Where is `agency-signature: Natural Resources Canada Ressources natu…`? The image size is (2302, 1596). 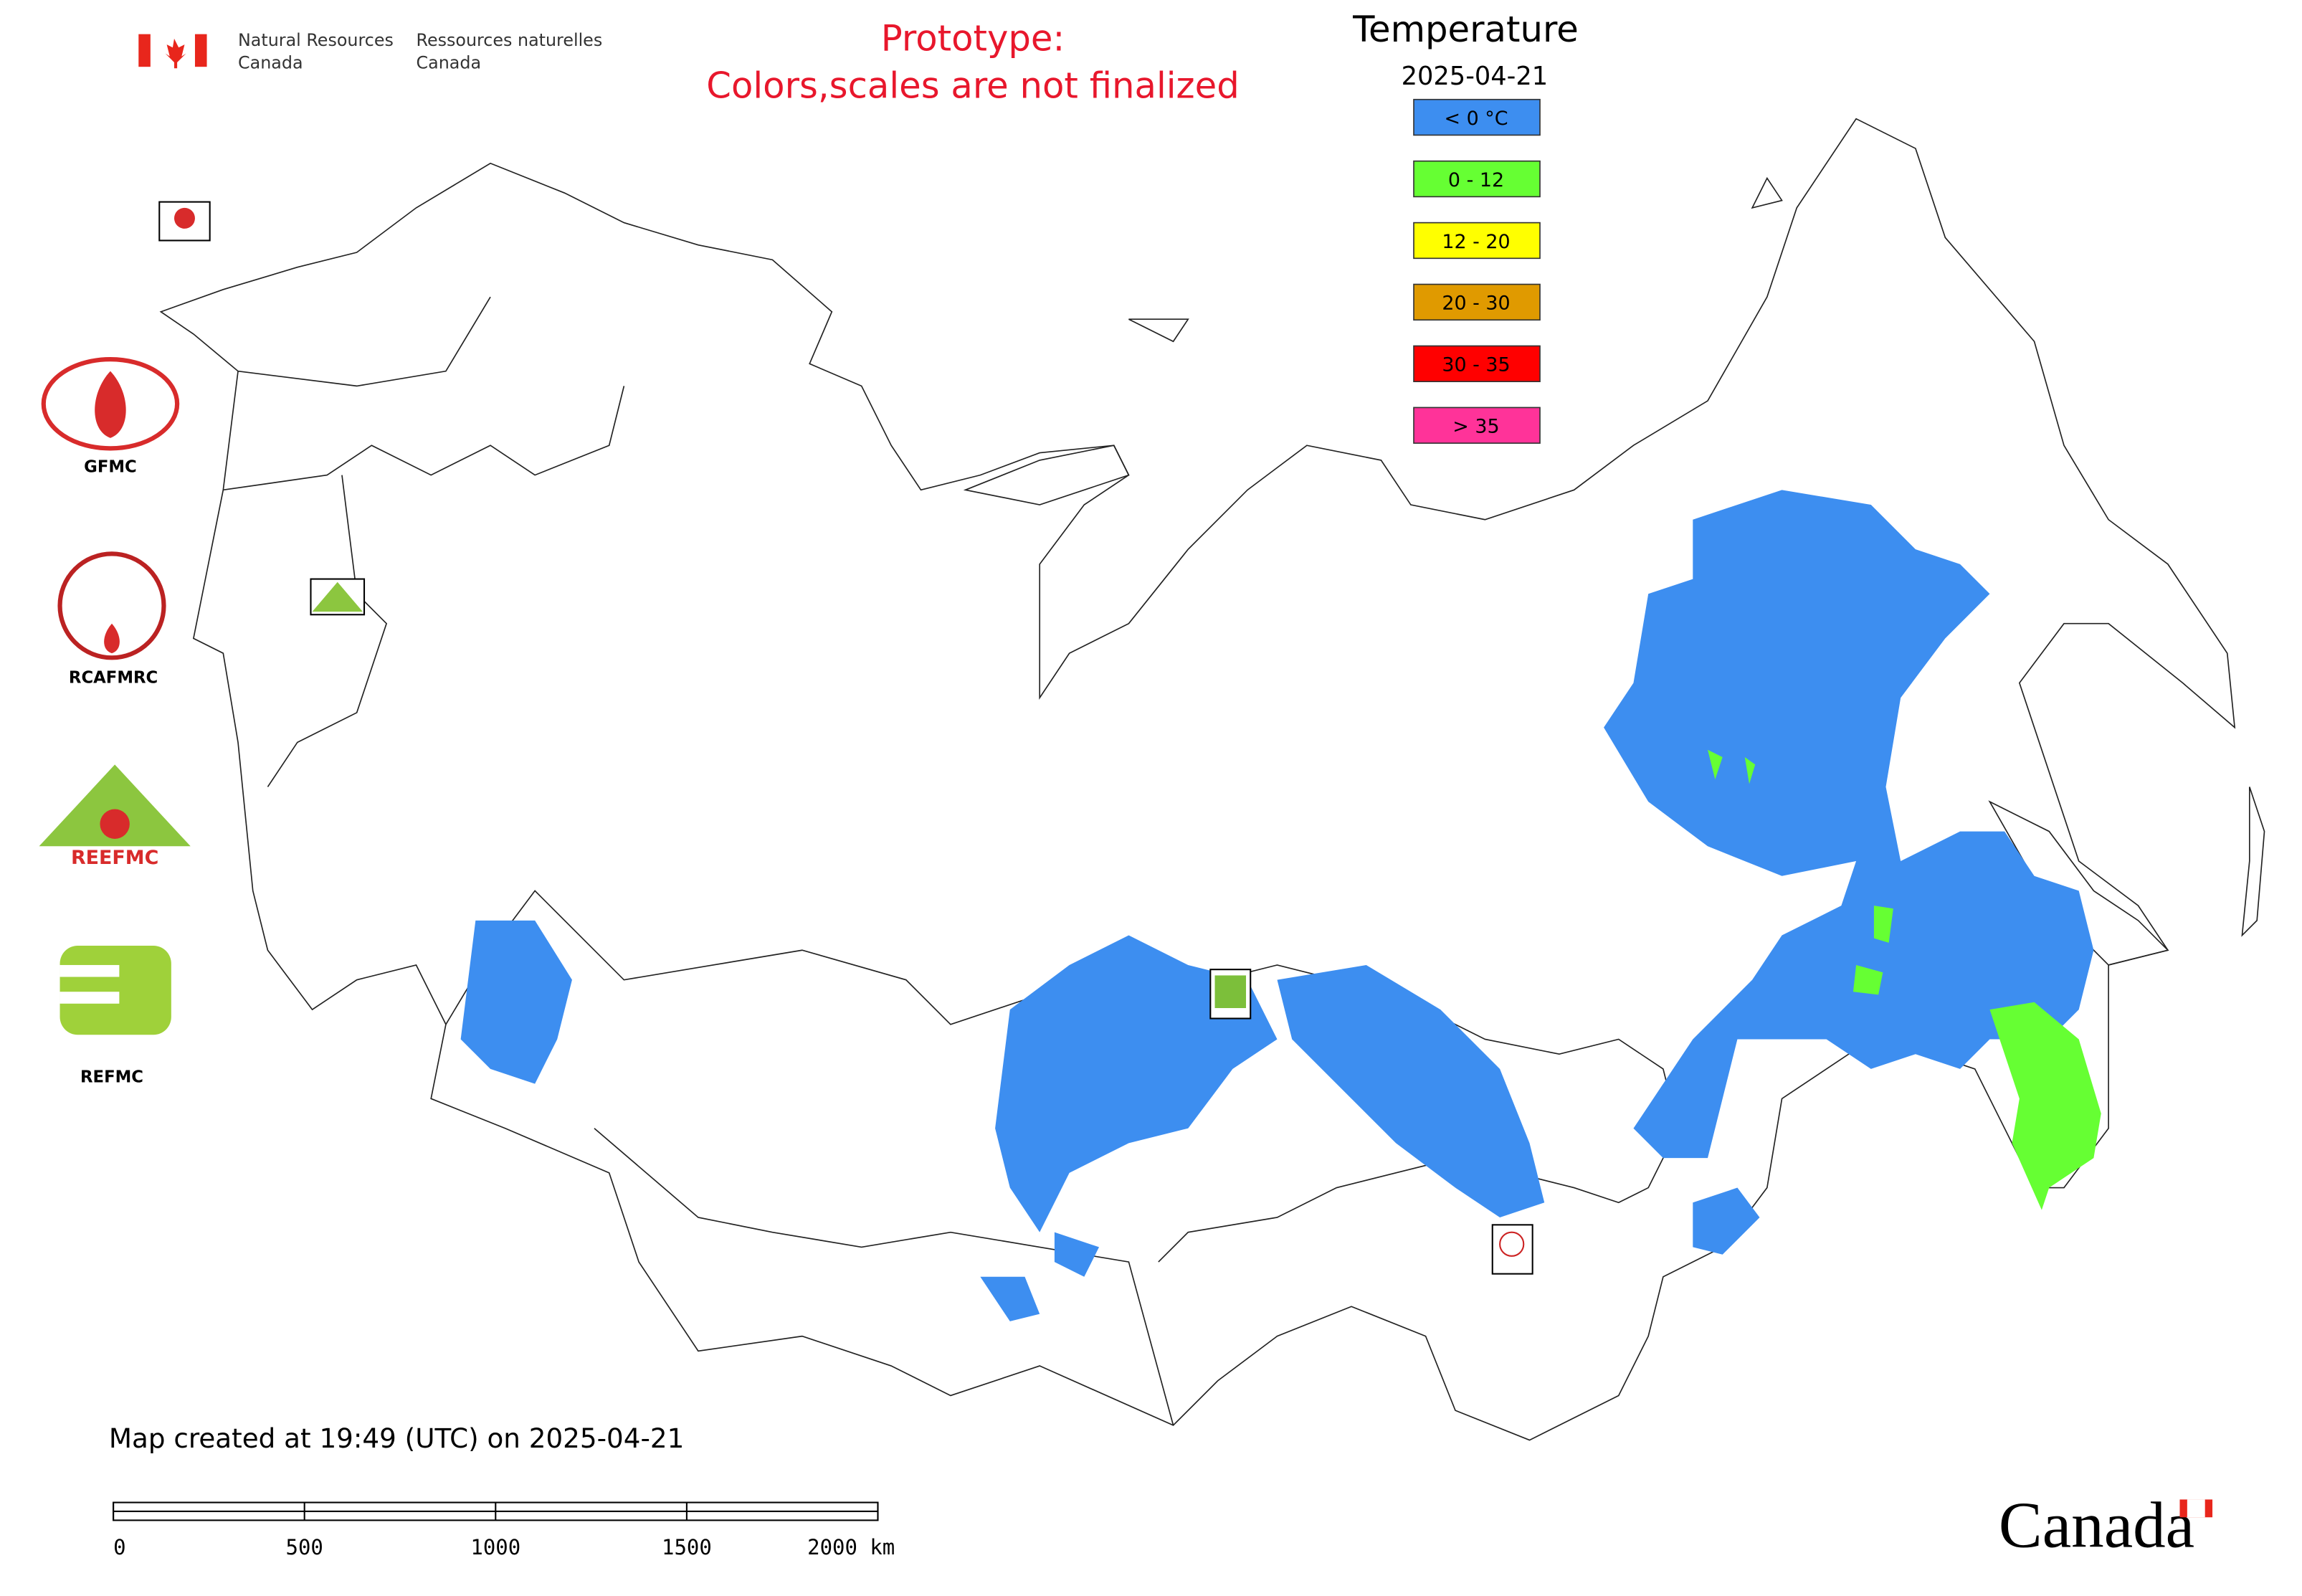 agency-signature: Natural Resources Canada Ressources natu… is located at coordinates (370, 51).